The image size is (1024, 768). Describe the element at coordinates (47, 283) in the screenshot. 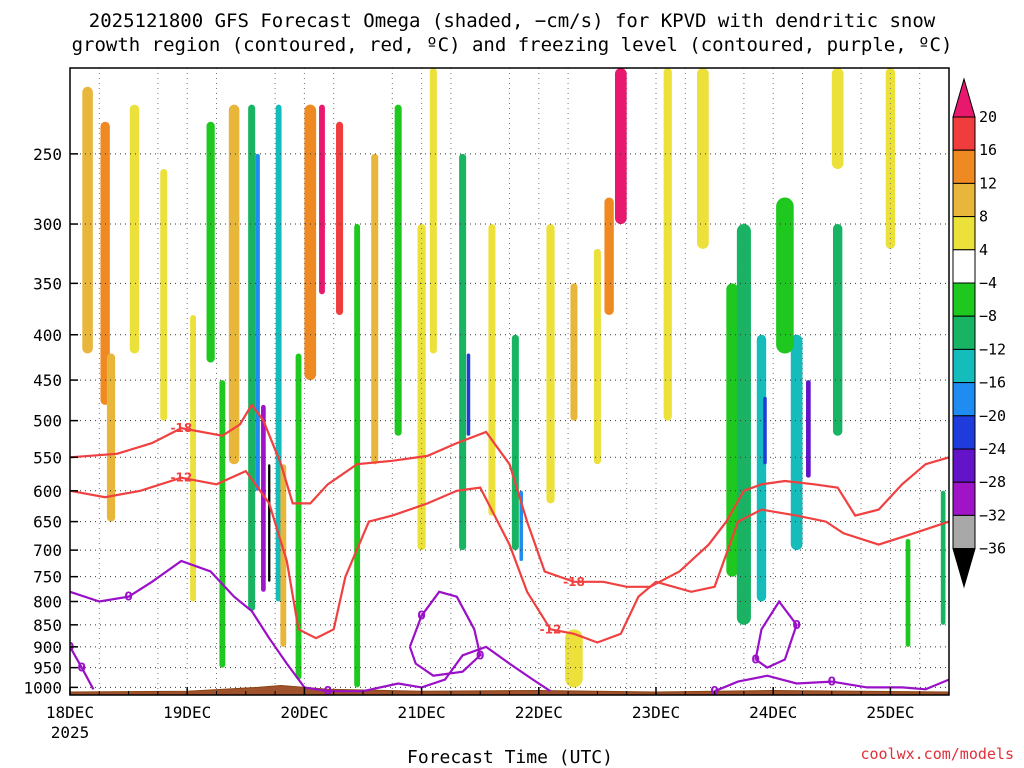

I see `y-tick-label-2: 350` at that location.